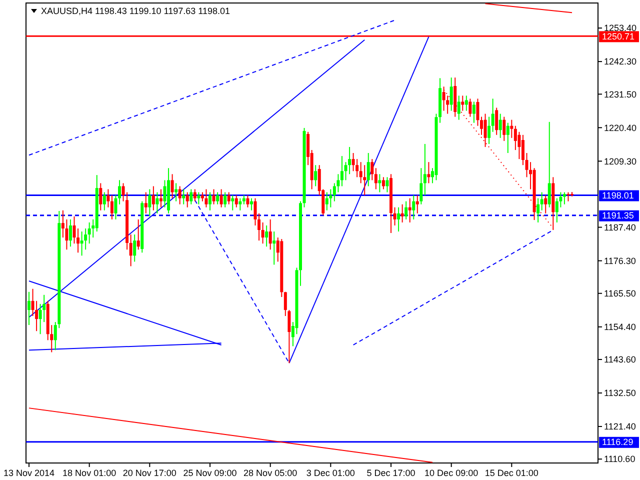 The width and height of the screenshot is (640, 480). Describe the element at coordinates (620, 359) in the screenshot. I see `y-tick-label: 1143.60` at that location.